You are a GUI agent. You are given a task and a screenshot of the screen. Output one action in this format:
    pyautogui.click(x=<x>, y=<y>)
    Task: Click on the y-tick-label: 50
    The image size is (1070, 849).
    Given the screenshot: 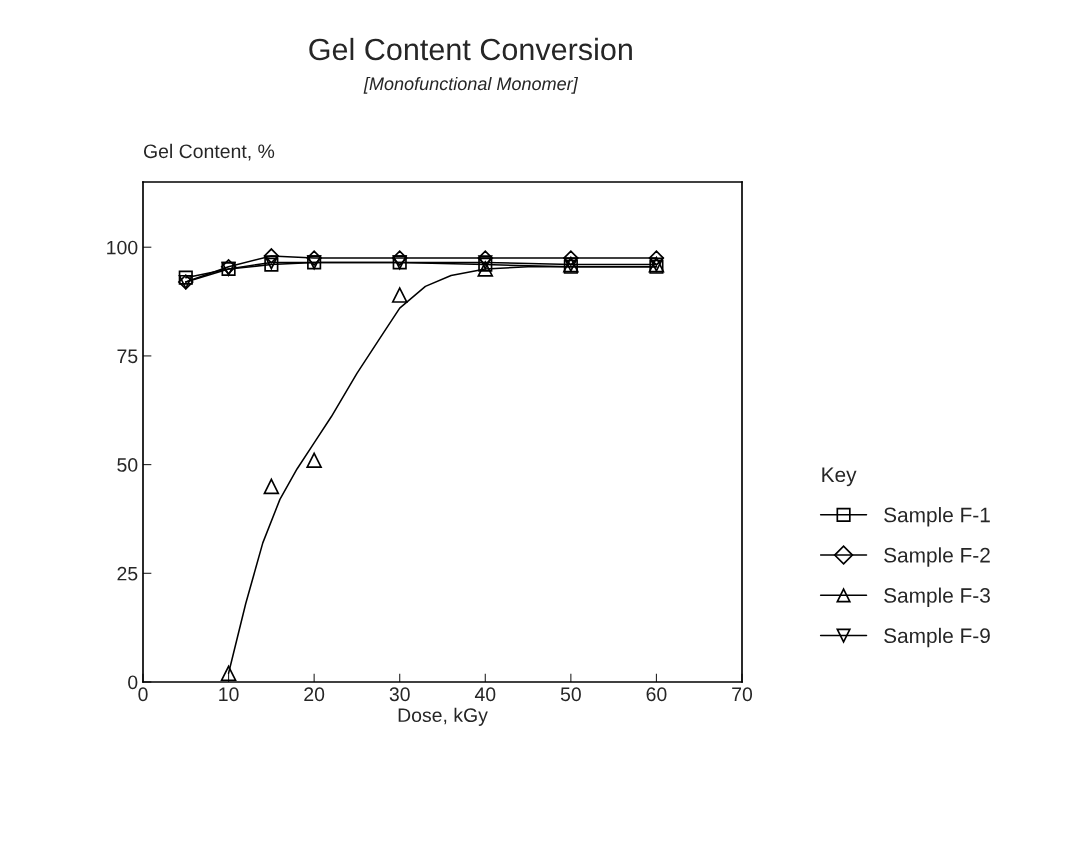 What is the action you would take?
    pyautogui.click(x=127, y=465)
    